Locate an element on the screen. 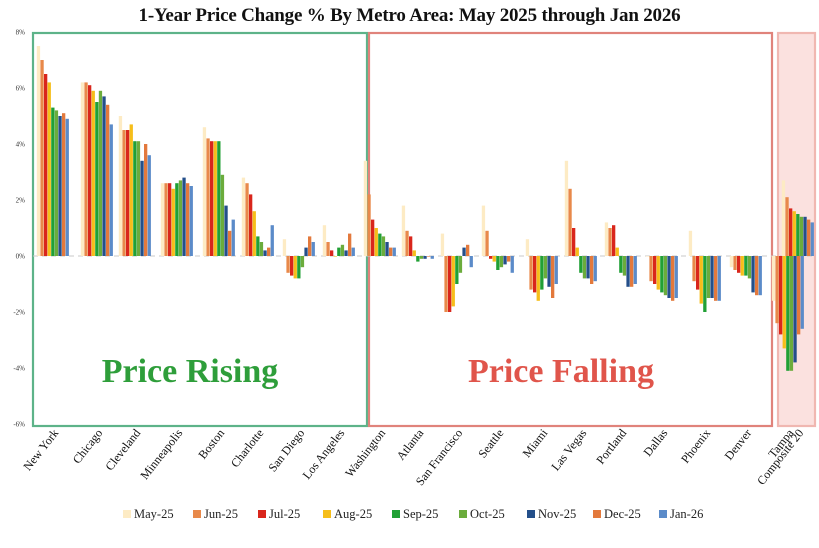 This screenshot has height=548, width=819. bar-group-san-francisco is located at coordinates (456, 272).